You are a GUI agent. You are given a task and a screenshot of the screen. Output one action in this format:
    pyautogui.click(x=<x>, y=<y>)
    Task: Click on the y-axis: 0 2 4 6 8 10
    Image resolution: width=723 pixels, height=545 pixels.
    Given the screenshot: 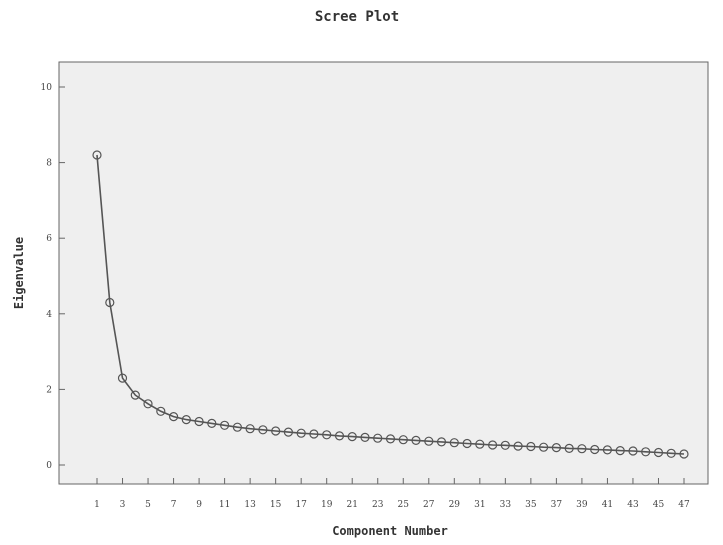 What is the action you would take?
    pyautogui.click(x=53, y=277)
    